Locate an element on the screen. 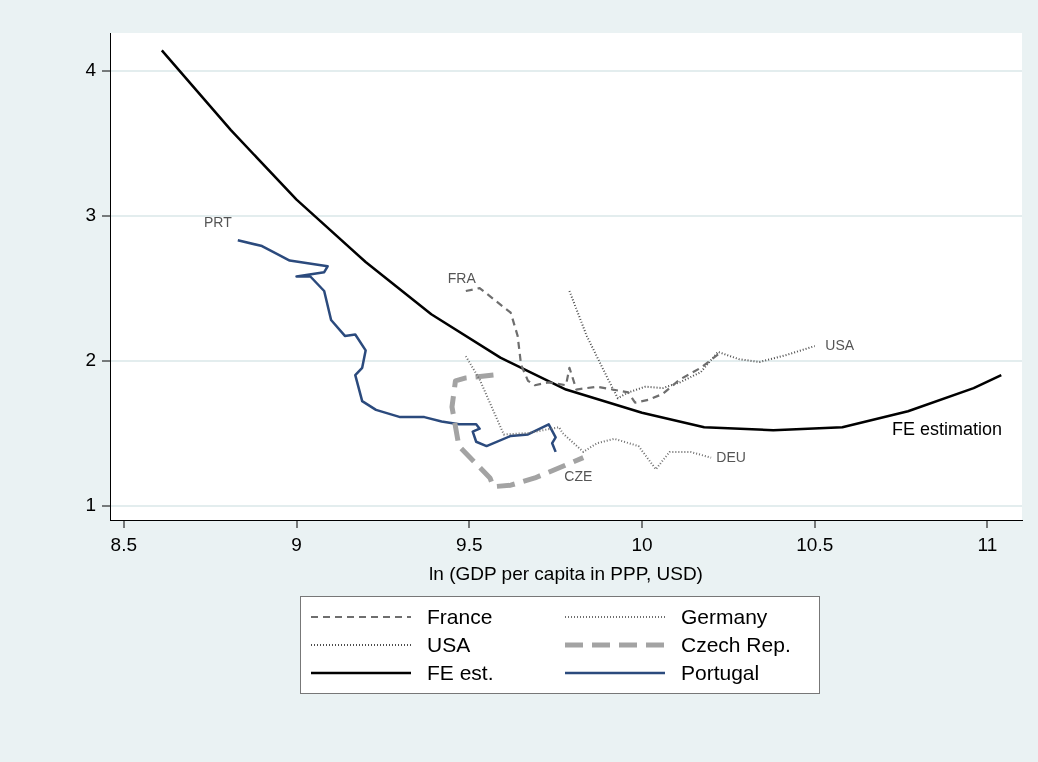 Image resolution: width=1038 pixels, height=762 pixels. legend-label: USA is located at coordinates (449, 645).